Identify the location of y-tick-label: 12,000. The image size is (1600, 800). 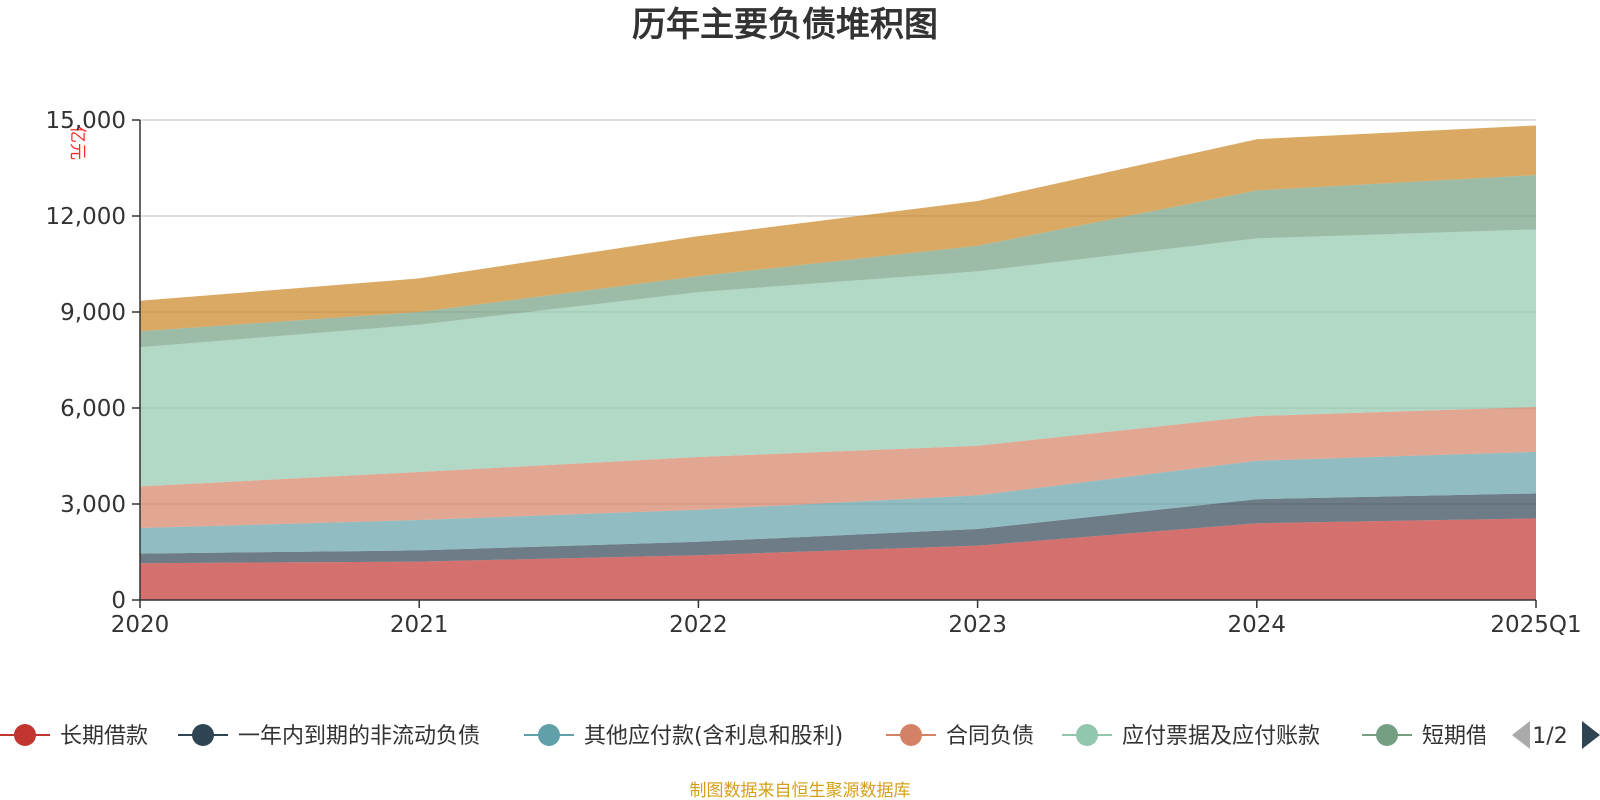
(86, 217).